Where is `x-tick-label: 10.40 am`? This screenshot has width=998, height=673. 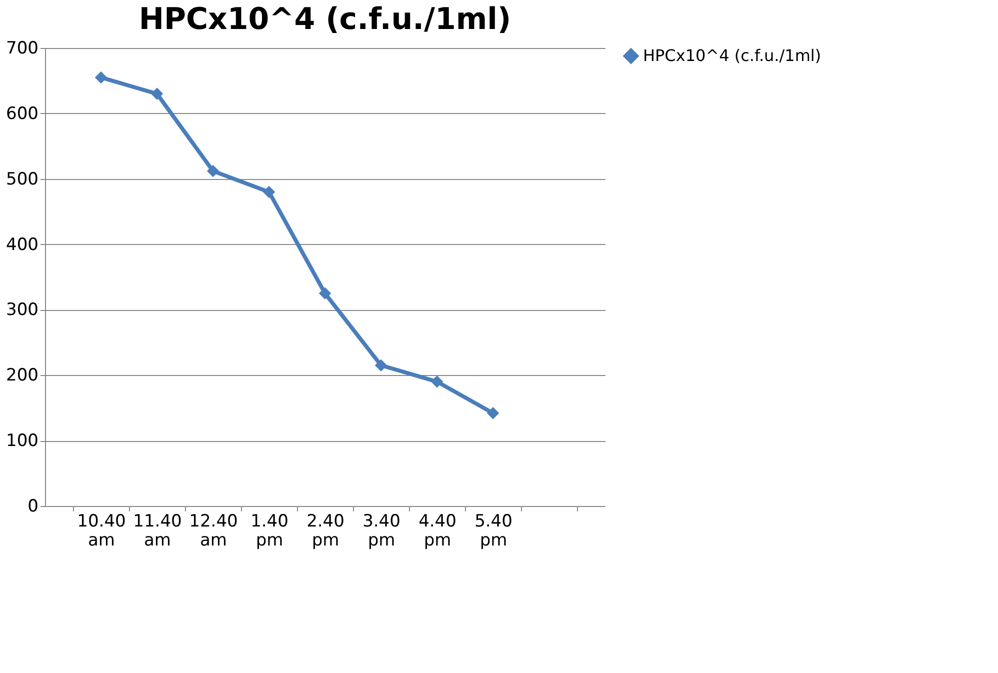
x-tick-label: 10.40 am is located at coordinates (101, 531).